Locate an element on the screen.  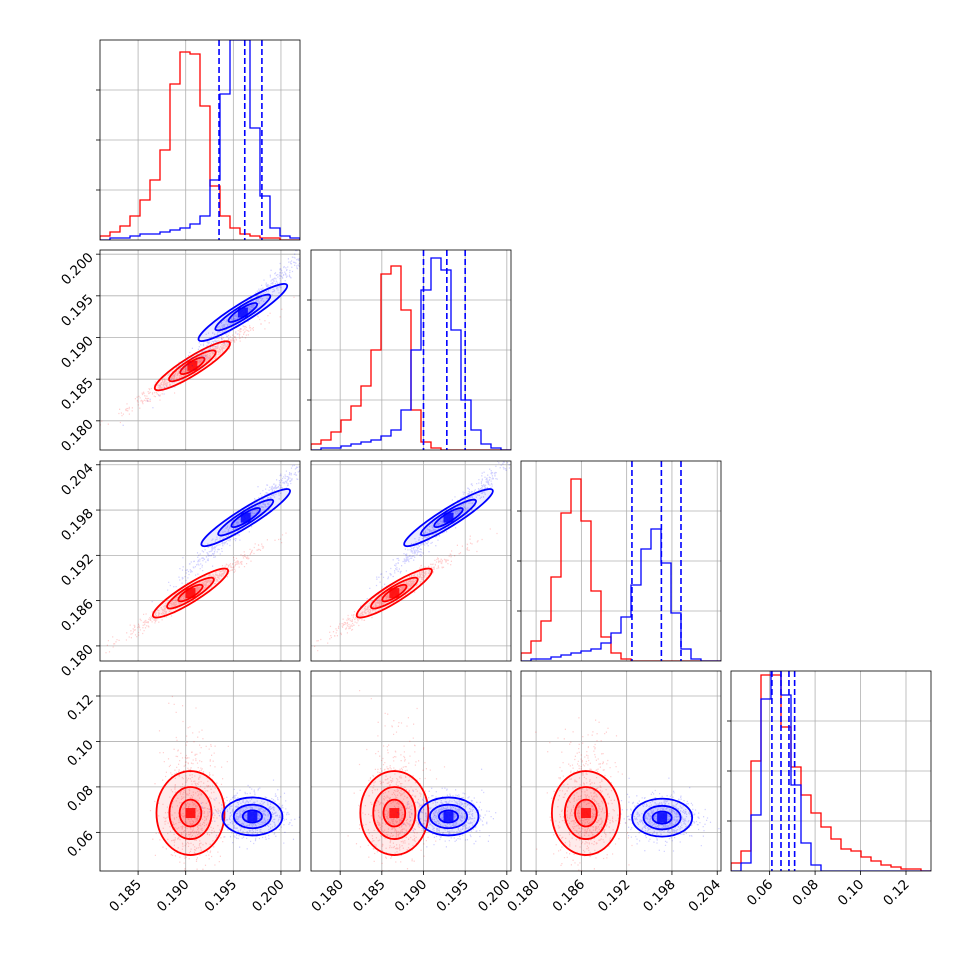
x-tick-label: 0.10 is located at coordinates (851, 893).